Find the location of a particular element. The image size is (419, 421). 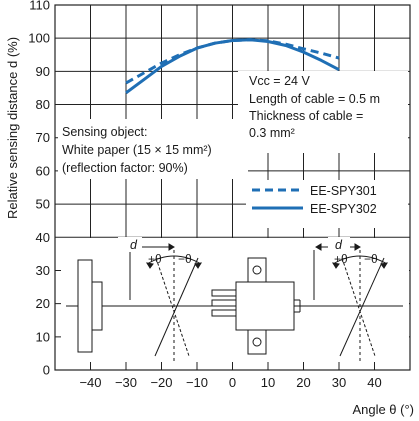

diagram-label-plus-theta-left: +θ is located at coordinates (155, 259).